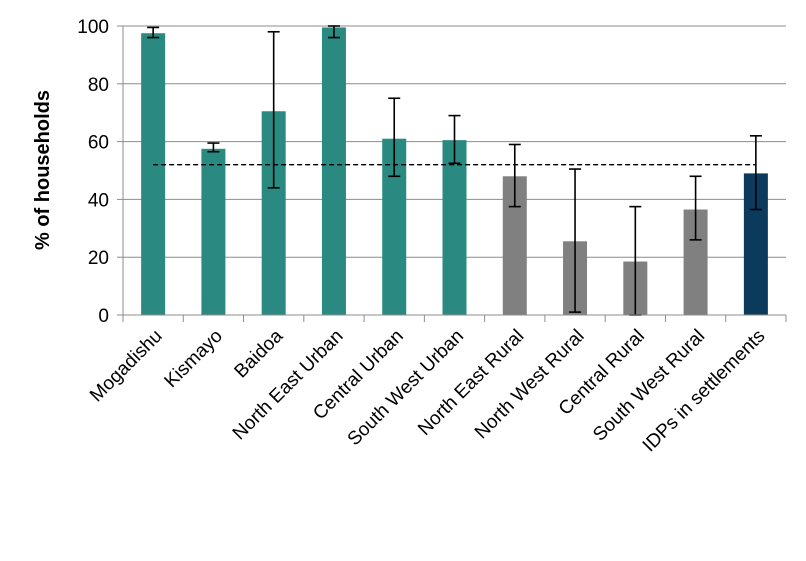 The image size is (806, 561). Describe the element at coordinates (100, 172) in the screenshot. I see `y-axis-ticks: 0 20 40 60 80 100` at that location.